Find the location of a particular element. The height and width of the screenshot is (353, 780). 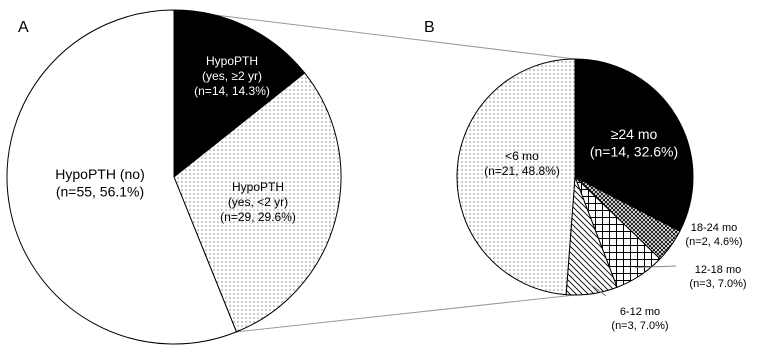

slice-label-line: (yes, ≥2 yr) is located at coordinates (232, 76).